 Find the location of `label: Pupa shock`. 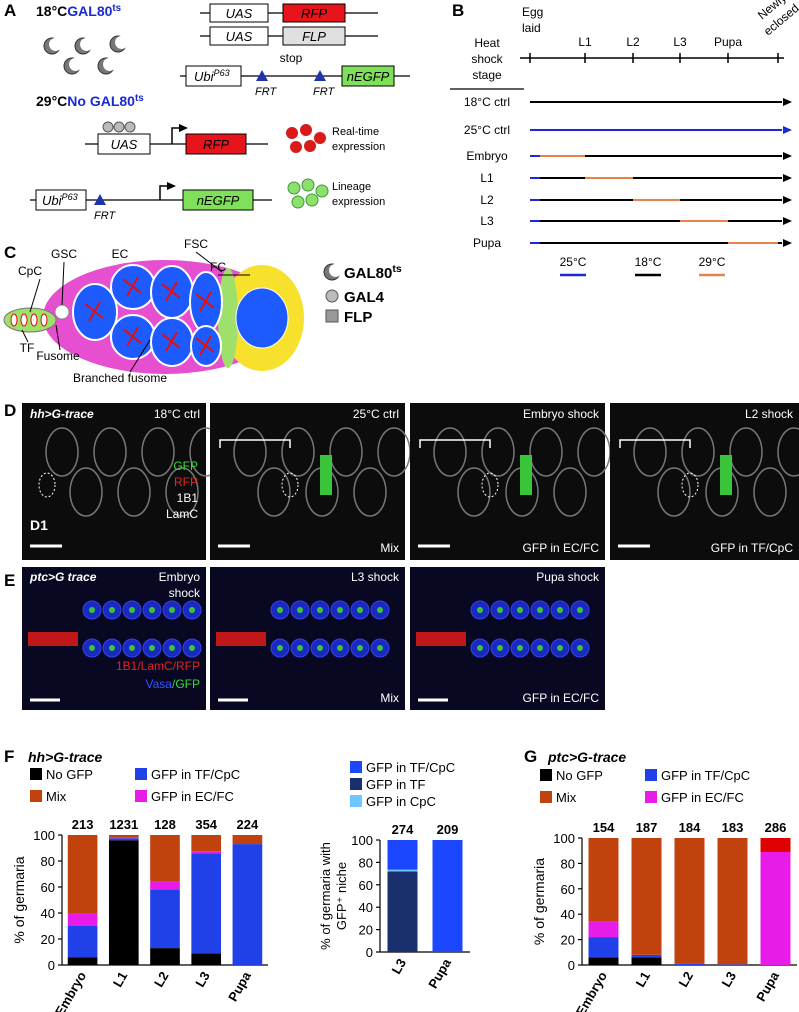

label: Pupa shock is located at coordinates (568, 577).